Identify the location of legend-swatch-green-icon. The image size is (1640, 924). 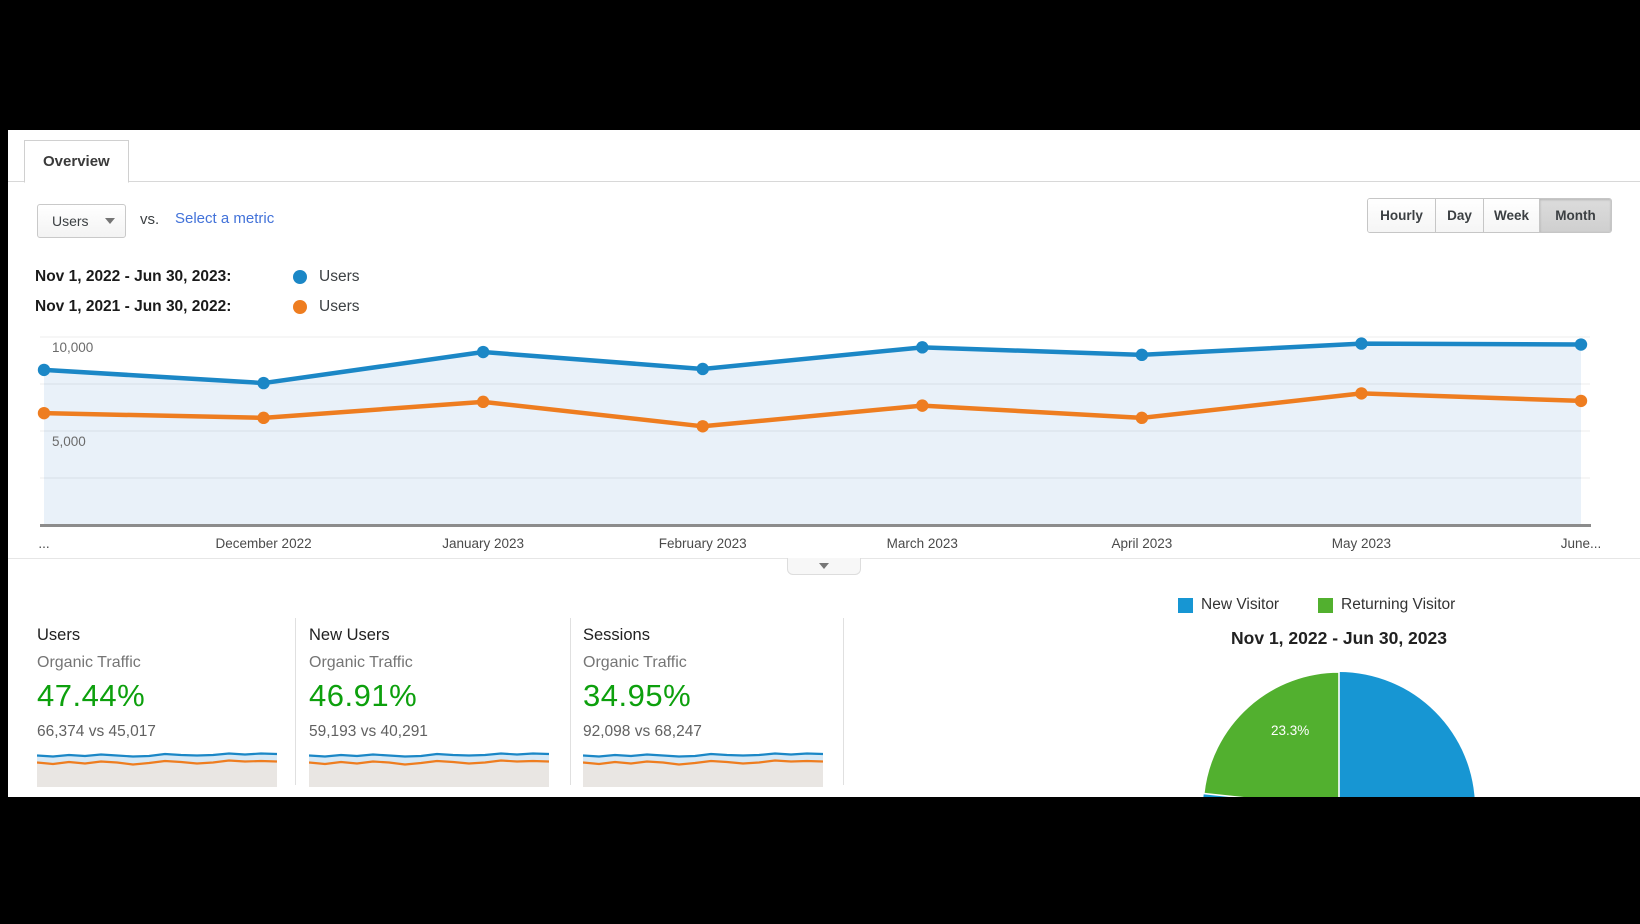
(1325, 605).